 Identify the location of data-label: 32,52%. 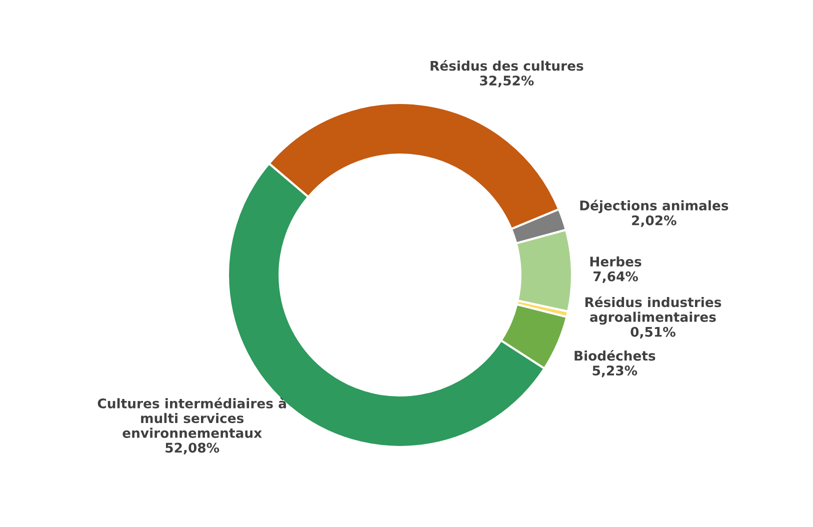
(507, 82).